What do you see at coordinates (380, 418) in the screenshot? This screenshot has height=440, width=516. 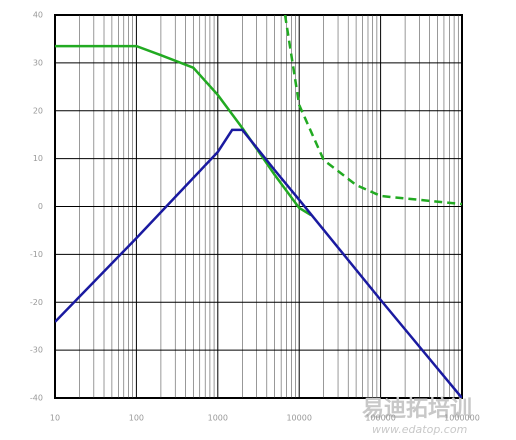 I see `x-tick-label: 100000` at bounding box center [380, 418].